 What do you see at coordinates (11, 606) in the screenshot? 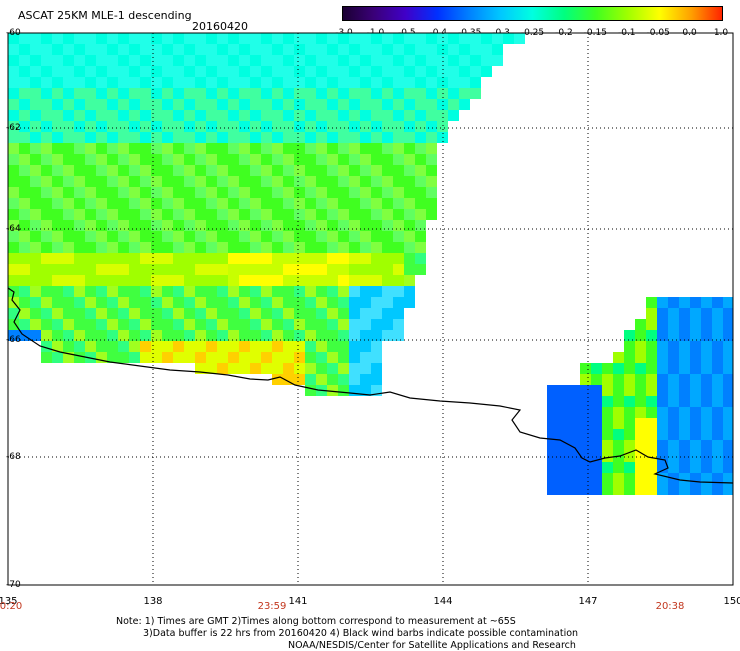
I see `time-label-left: 0:20` at bounding box center [11, 606].